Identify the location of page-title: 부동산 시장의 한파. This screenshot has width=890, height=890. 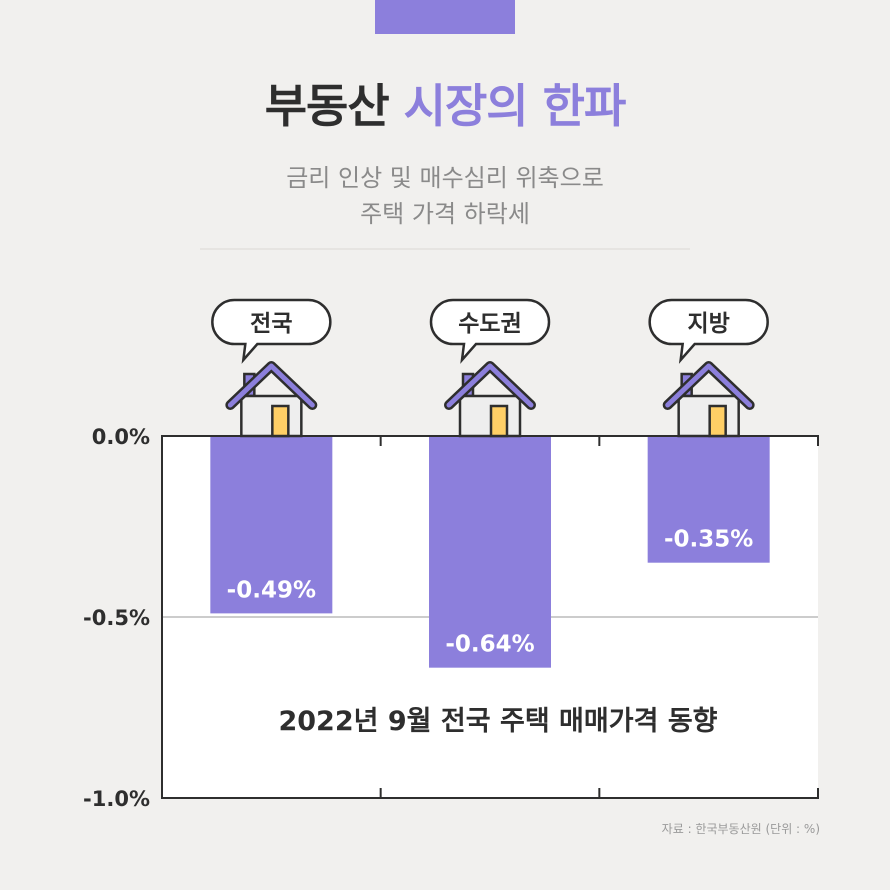
(445, 103).